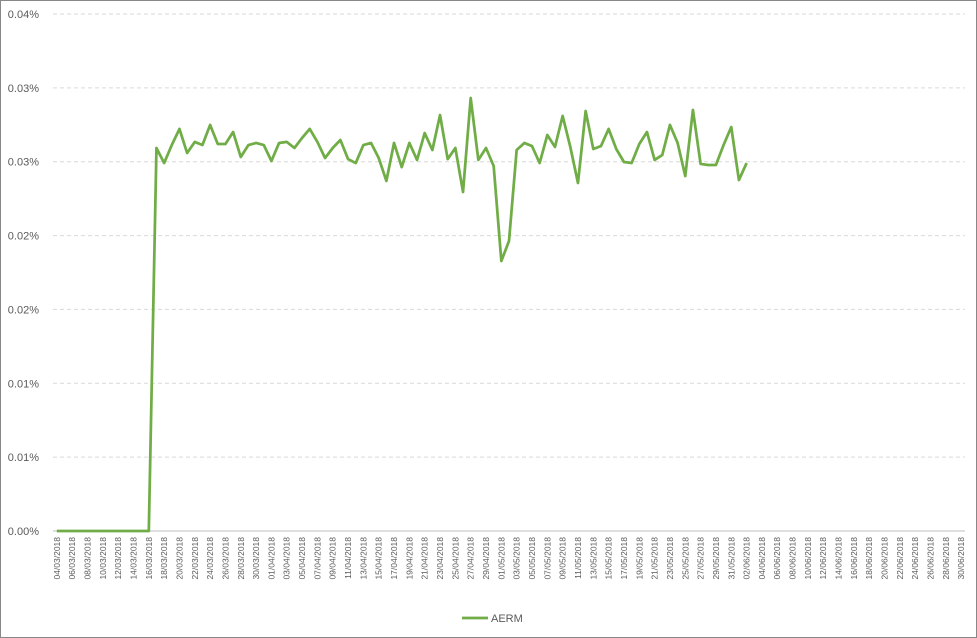  Describe the element at coordinates (23, 532) in the screenshot. I see `y-tick-label: 0.00%` at that location.